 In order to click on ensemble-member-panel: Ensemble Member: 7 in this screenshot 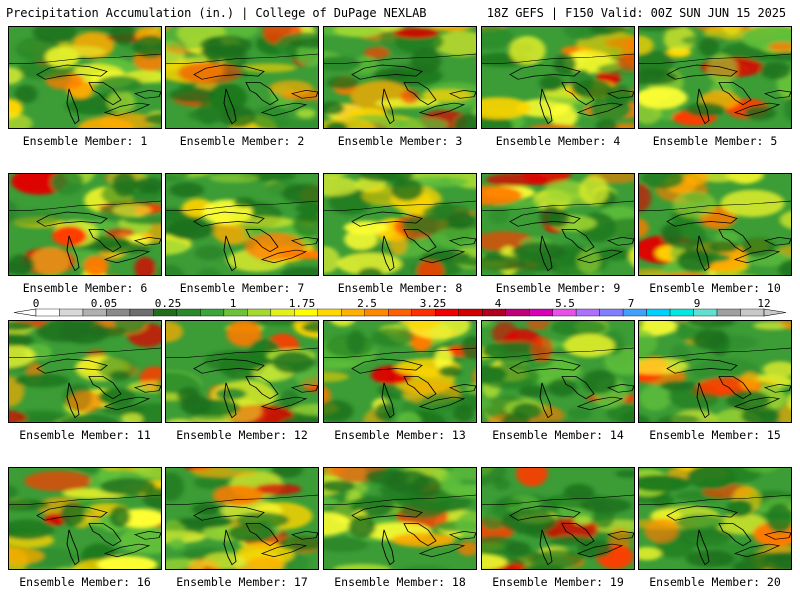, I will do `click(242, 234)`.